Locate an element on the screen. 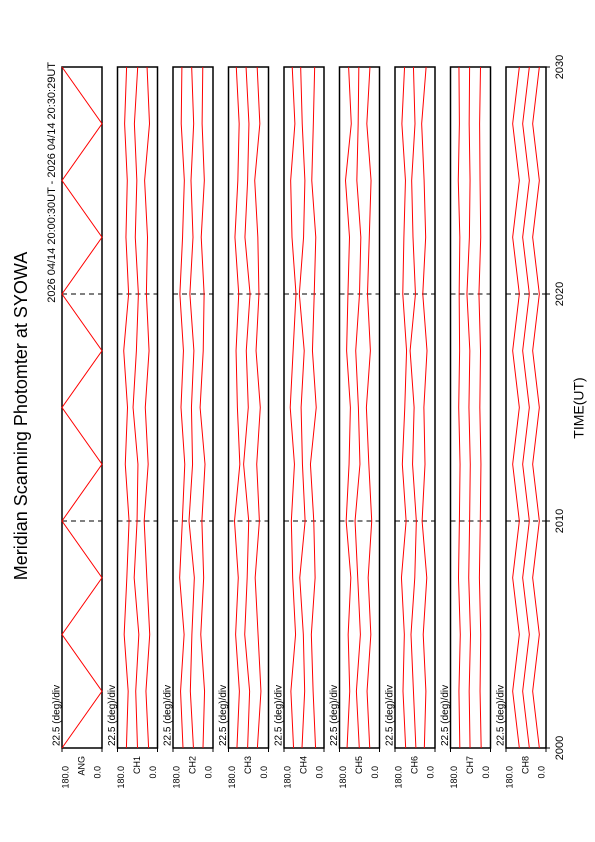  panel-label: CH2 is located at coordinates (192, 765).